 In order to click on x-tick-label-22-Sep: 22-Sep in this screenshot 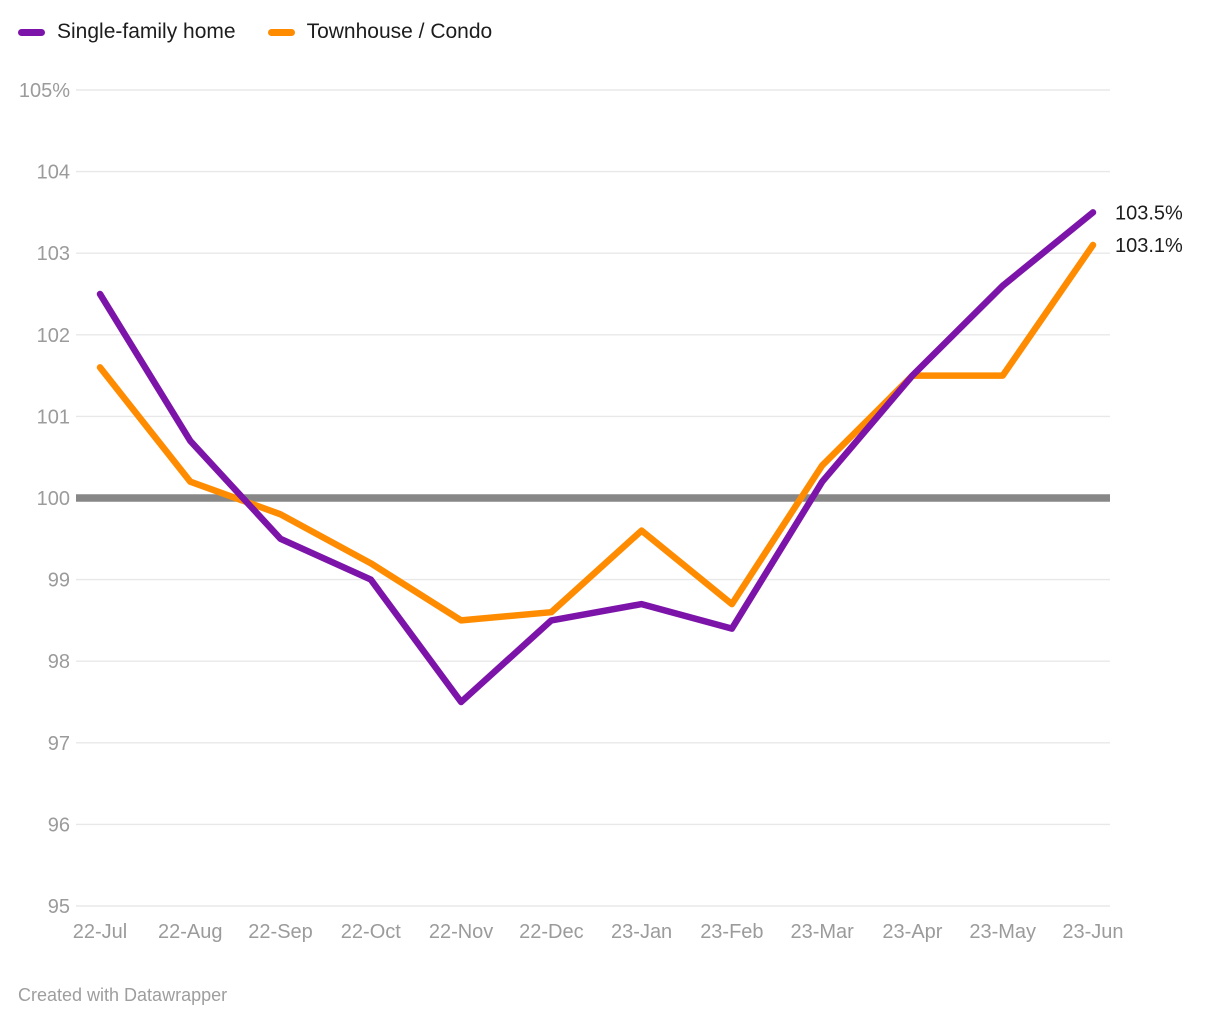, I will do `click(280, 932)`.